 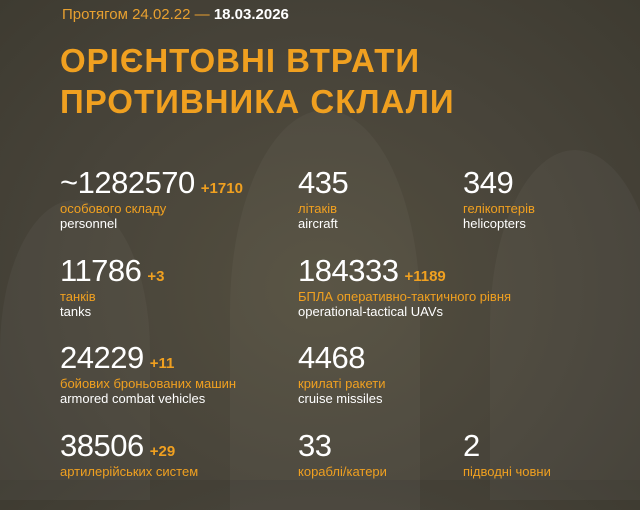 What do you see at coordinates (102, 445) in the screenshot?
I see `stat-value: 38506` at bounding box center [102, 445].